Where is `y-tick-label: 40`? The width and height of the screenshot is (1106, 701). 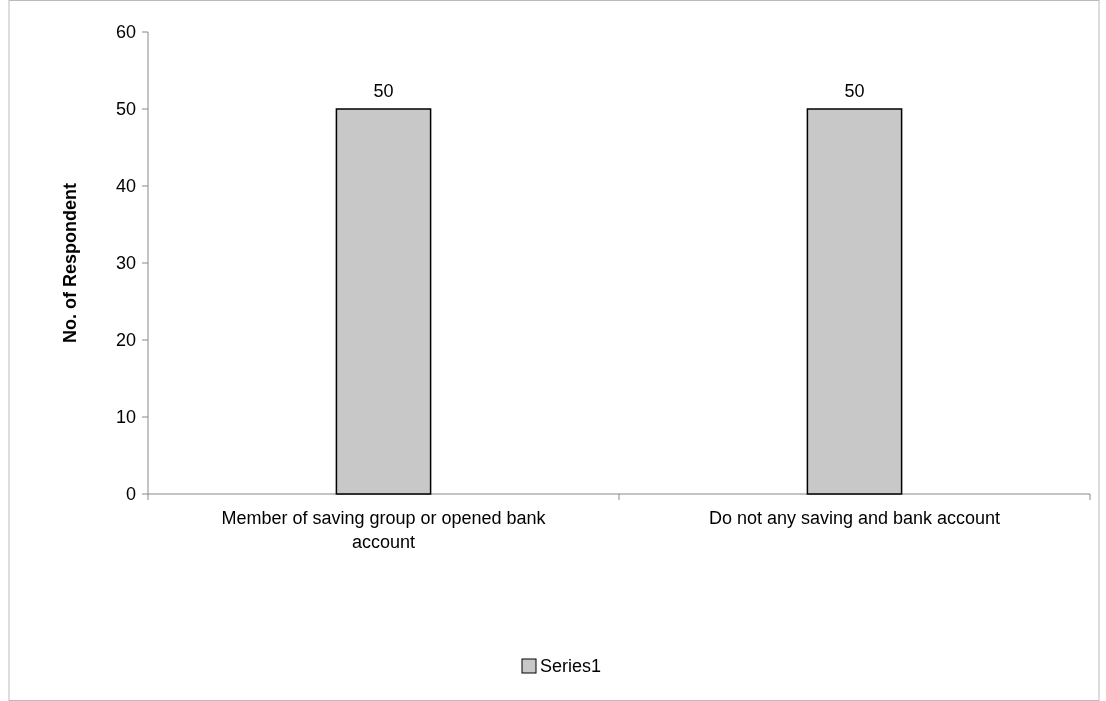
y-tick-label: 40 is located at coordinates (125, 186).